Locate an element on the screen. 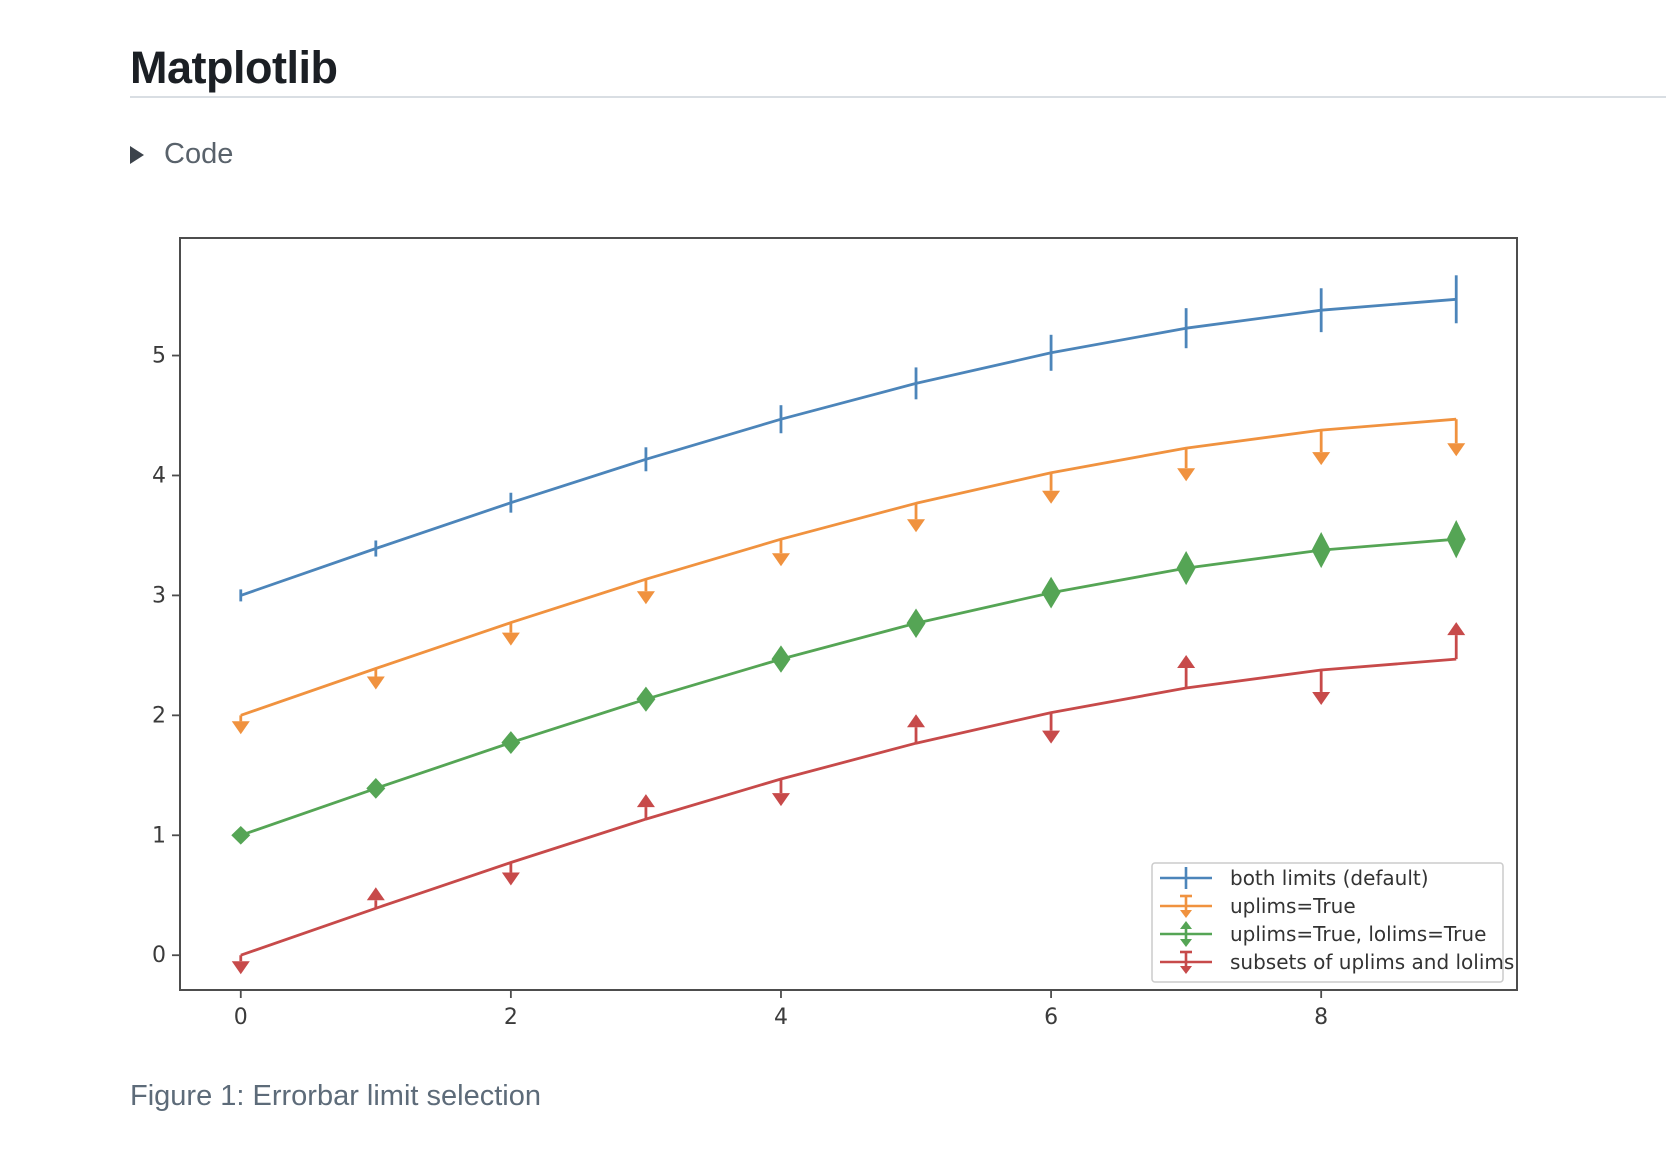 This screenshot has width=1666, height=1172. x-tick-label: 2 is located at coordinates (511, 1017).